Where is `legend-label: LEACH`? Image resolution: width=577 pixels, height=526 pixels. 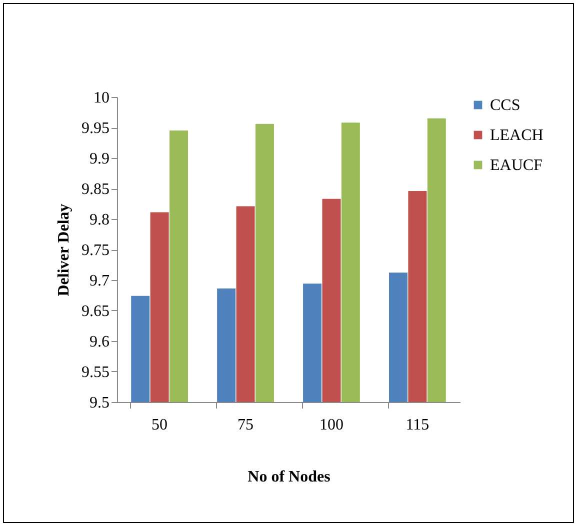
legend-label: LEACH is located at coordinates (517, 135).